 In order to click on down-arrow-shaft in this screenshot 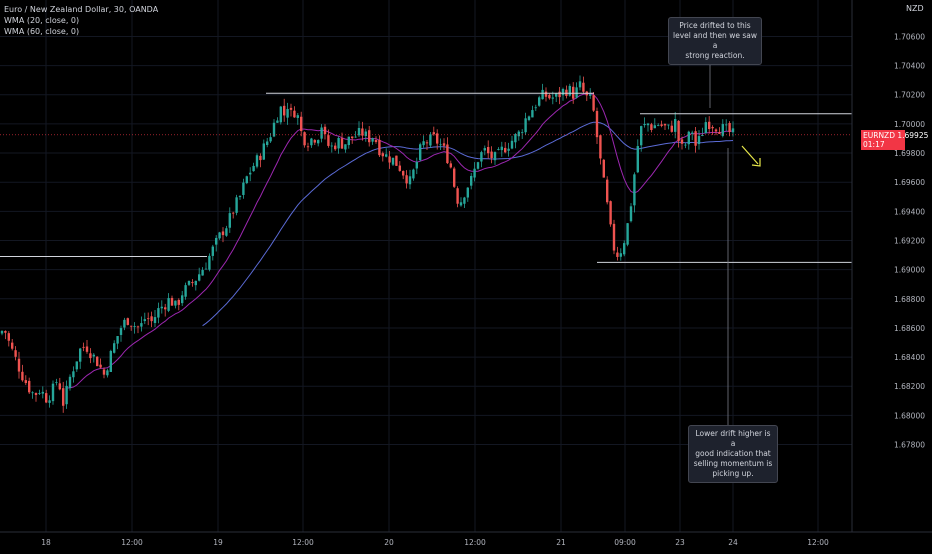, I will do `click(750, 155)`.